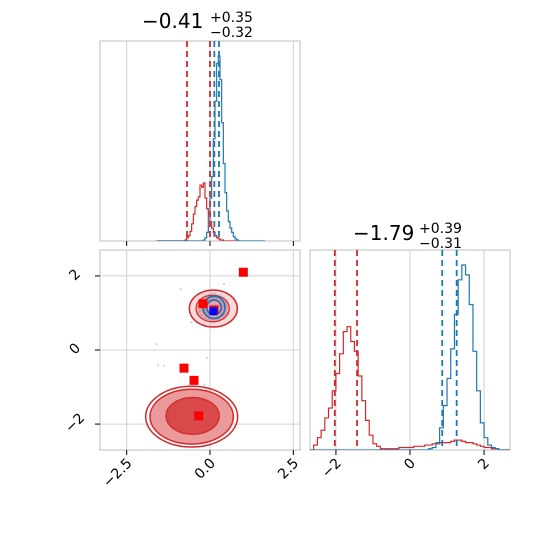  Describe the element at coordinates (410, 465) in the screenshot. I see `tick-label-x1: 0` at that location.